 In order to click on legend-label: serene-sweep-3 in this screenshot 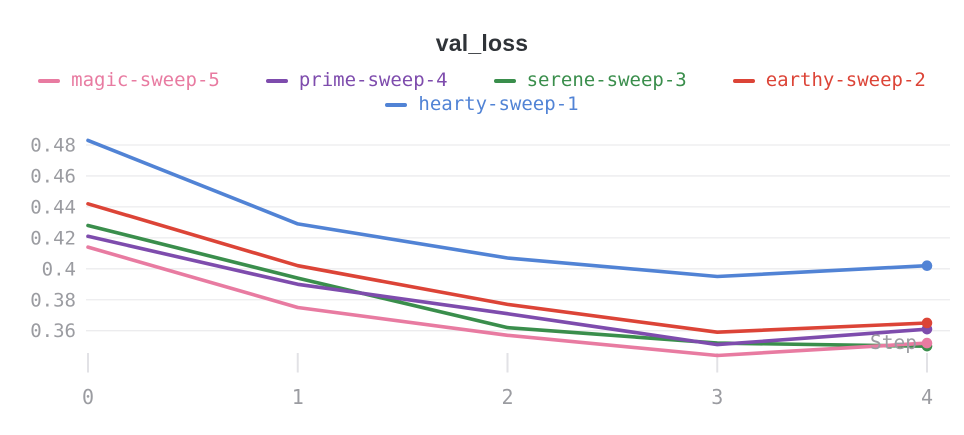, I will do `click(606, 80)`.